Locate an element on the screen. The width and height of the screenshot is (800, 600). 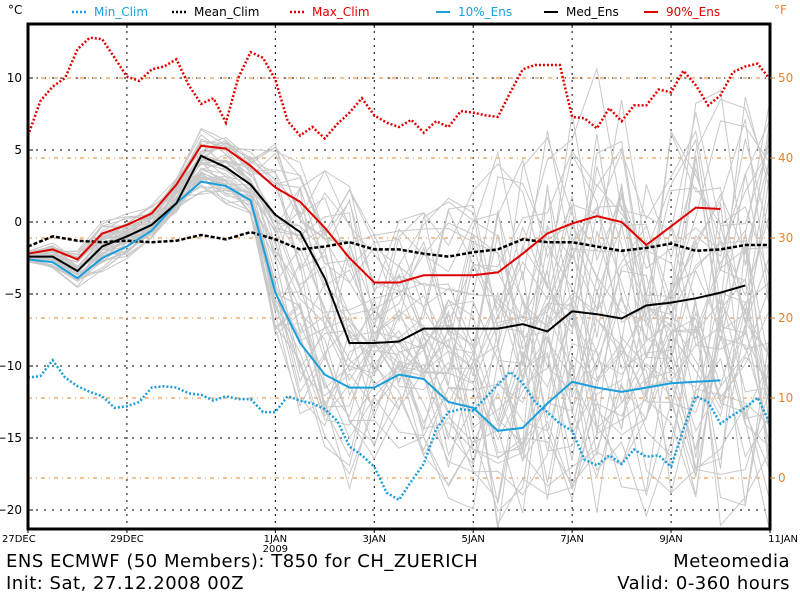
y-tick-label-right: 20 is located at coordinates (785, 318).